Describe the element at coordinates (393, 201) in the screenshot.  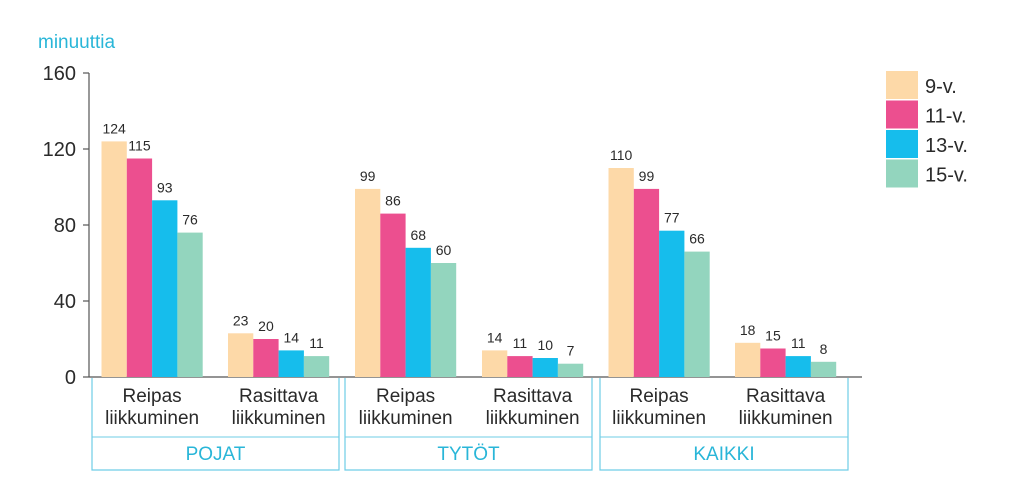
I see `bar-value-label: 86` at that location.